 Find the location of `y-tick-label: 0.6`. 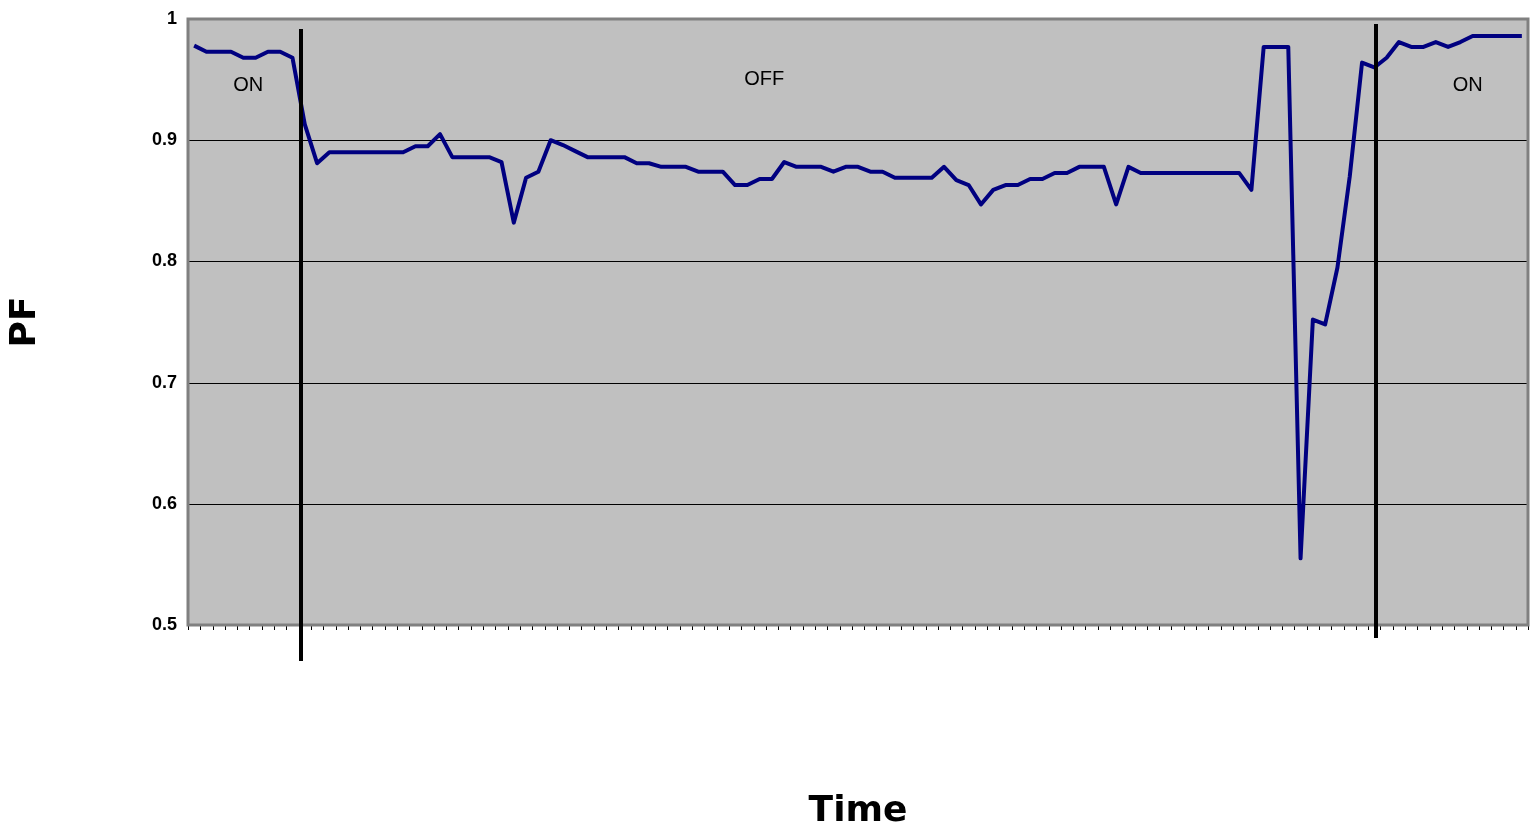

y-tick-label: 0.6 is located at coordinates (164, 502).